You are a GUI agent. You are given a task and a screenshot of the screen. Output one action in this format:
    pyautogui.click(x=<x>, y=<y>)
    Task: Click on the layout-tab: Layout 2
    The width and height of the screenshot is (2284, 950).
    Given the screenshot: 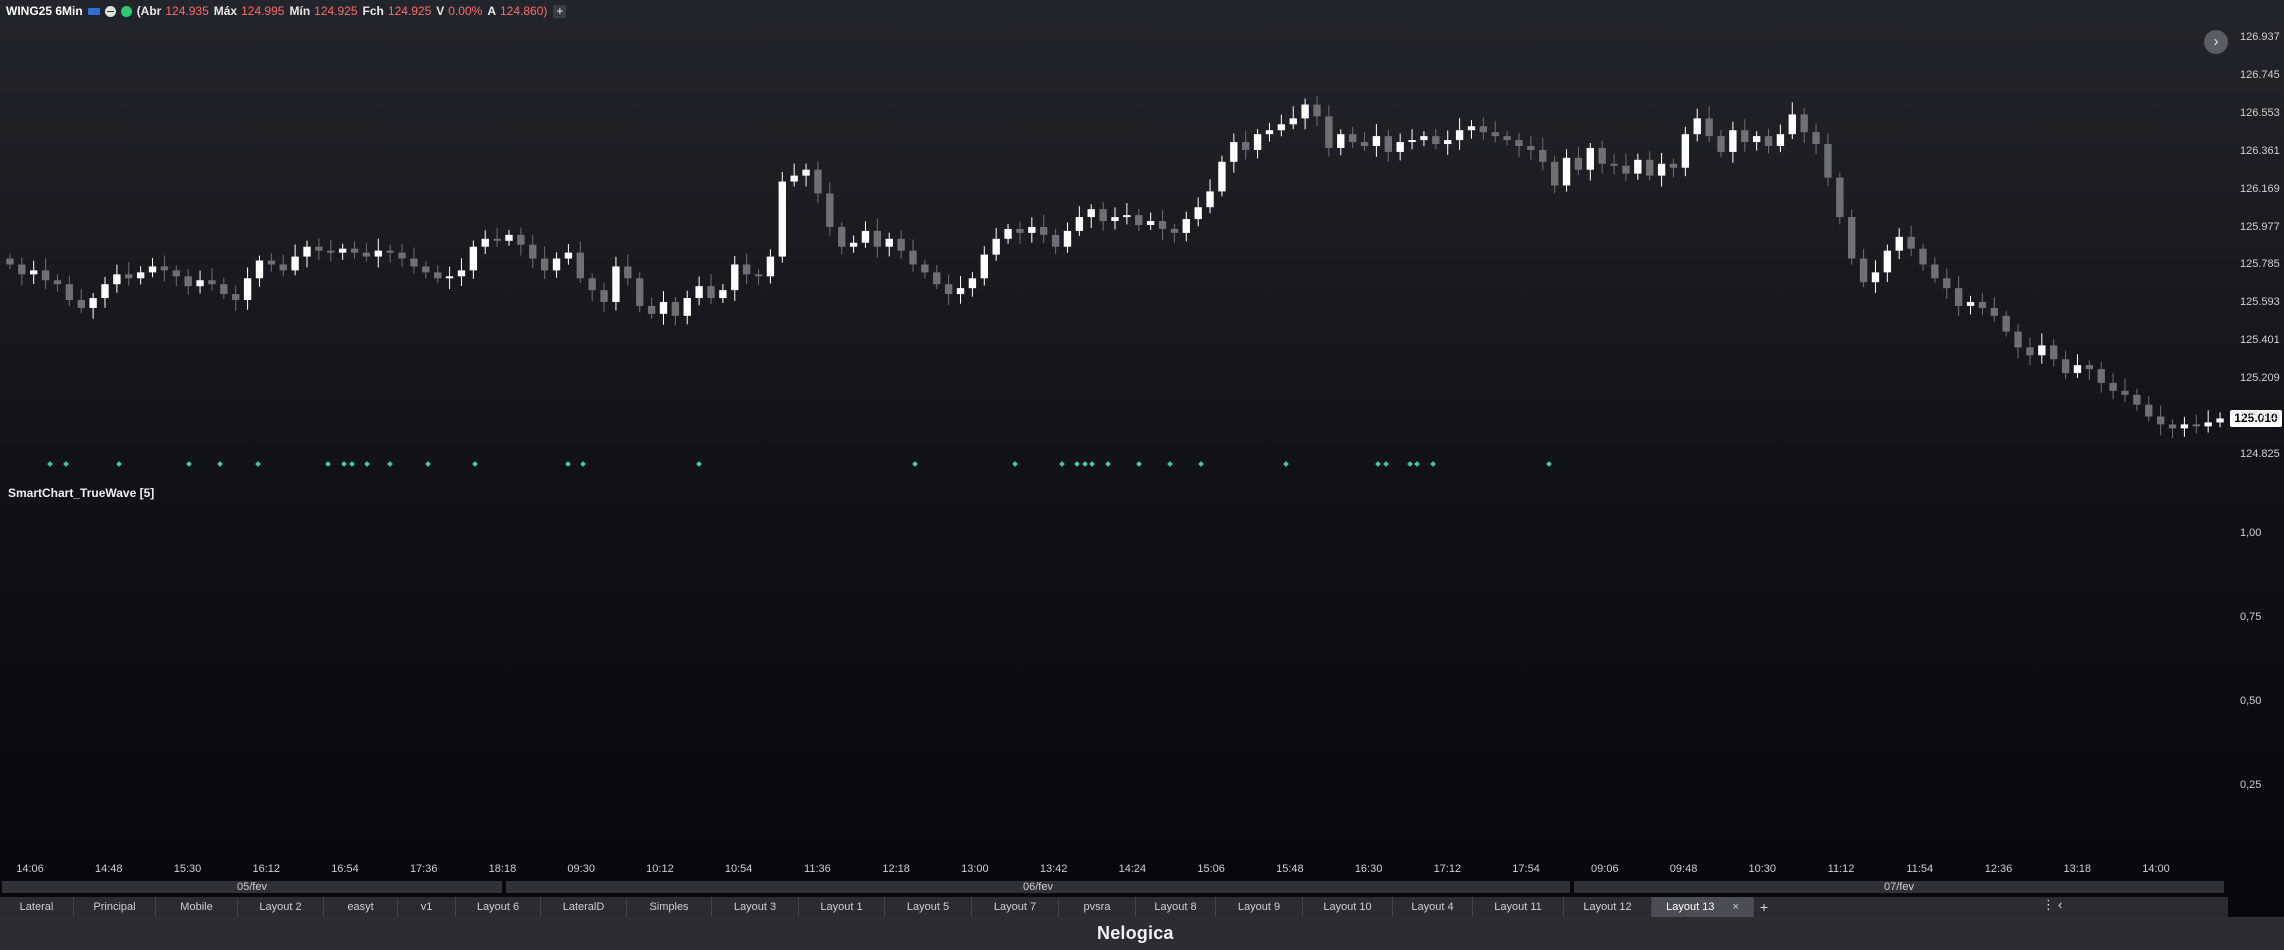 What is the action you would take?
    pyautogui.click(x=281, y=907)
    